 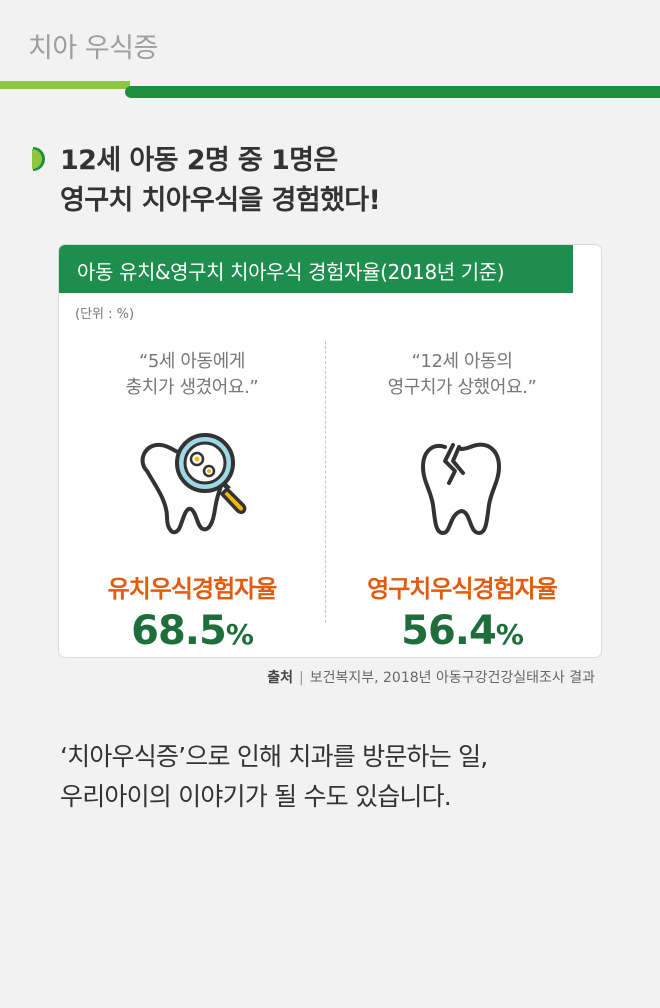 I want to click on source-label: 출처, so click(x=280, y=678).